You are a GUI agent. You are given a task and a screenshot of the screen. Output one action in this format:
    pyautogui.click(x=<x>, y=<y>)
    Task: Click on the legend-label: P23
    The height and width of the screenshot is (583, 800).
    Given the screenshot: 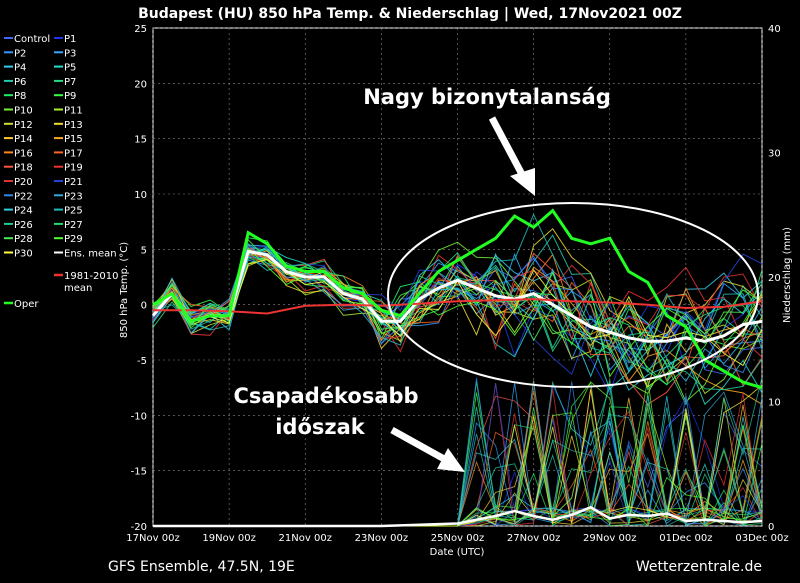 What is the action you would take?
    pyautogui.click(x=73, y=196)
    